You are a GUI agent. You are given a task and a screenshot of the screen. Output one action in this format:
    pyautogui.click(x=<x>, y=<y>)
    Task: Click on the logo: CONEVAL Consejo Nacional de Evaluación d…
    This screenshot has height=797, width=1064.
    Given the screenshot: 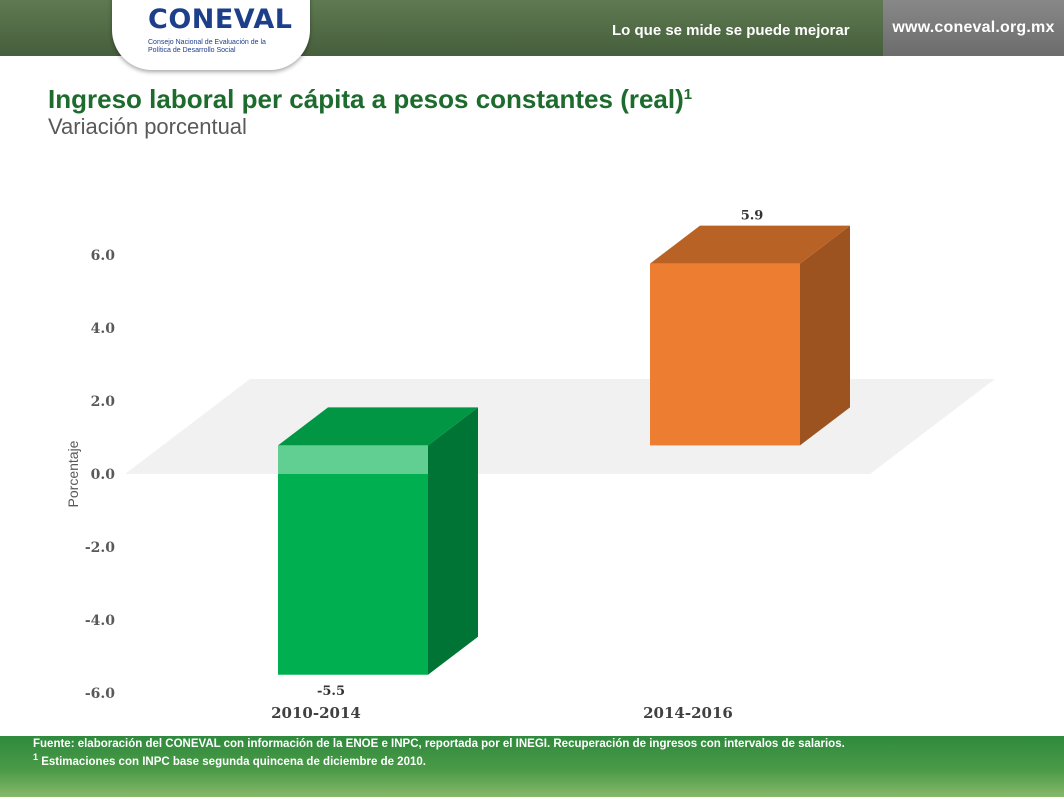 What is the action you would take?
    pyautogui.click(x=211, y=35)
    